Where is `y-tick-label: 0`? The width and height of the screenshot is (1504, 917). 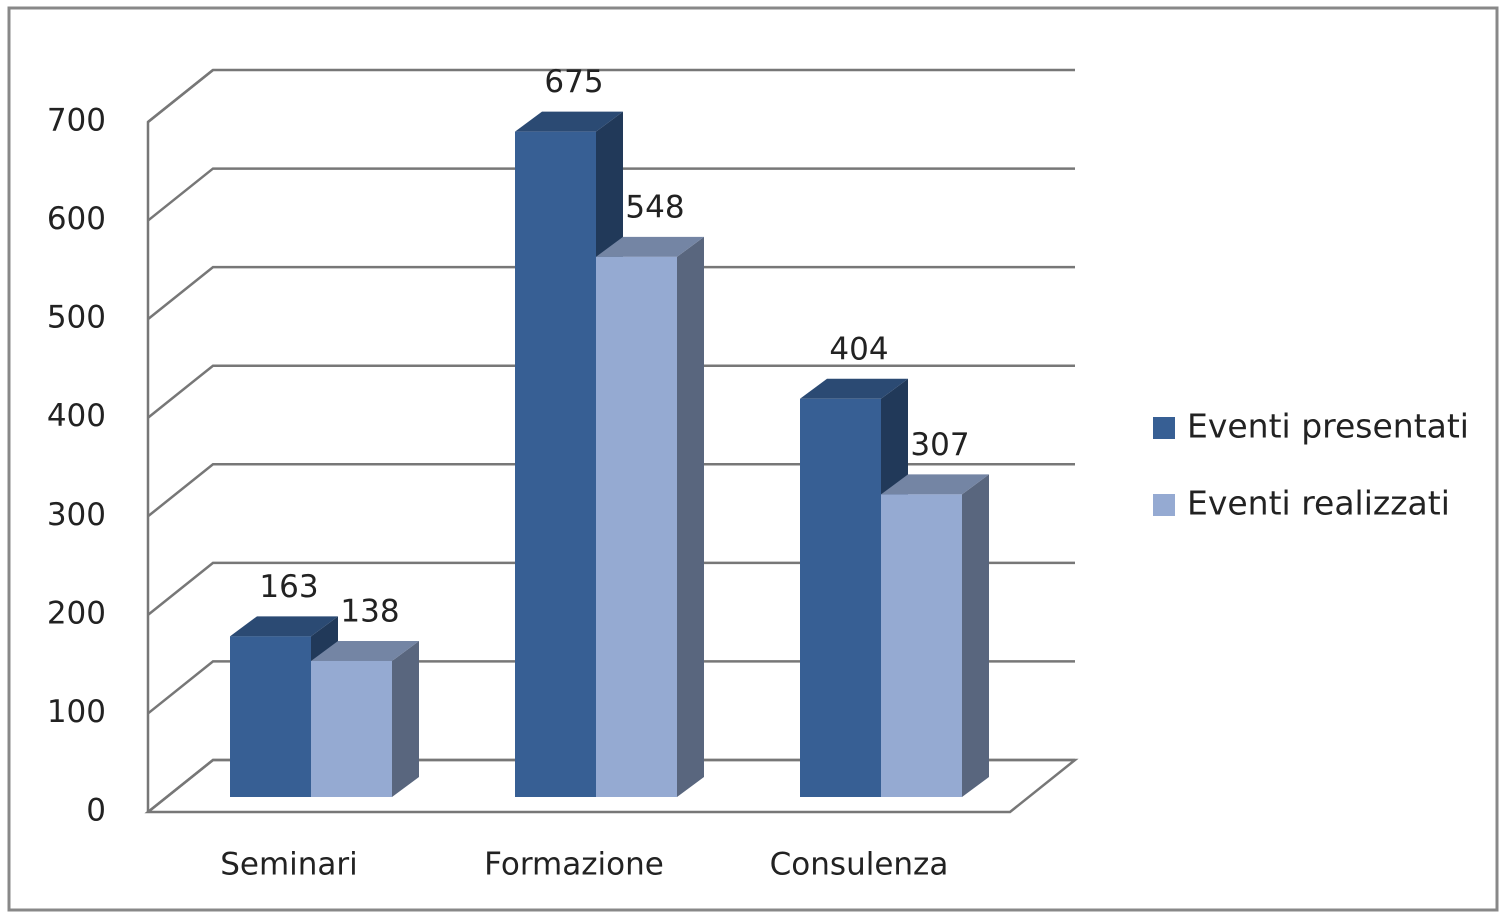
y-tick-label: 0 is located at coordinates (96, 811).